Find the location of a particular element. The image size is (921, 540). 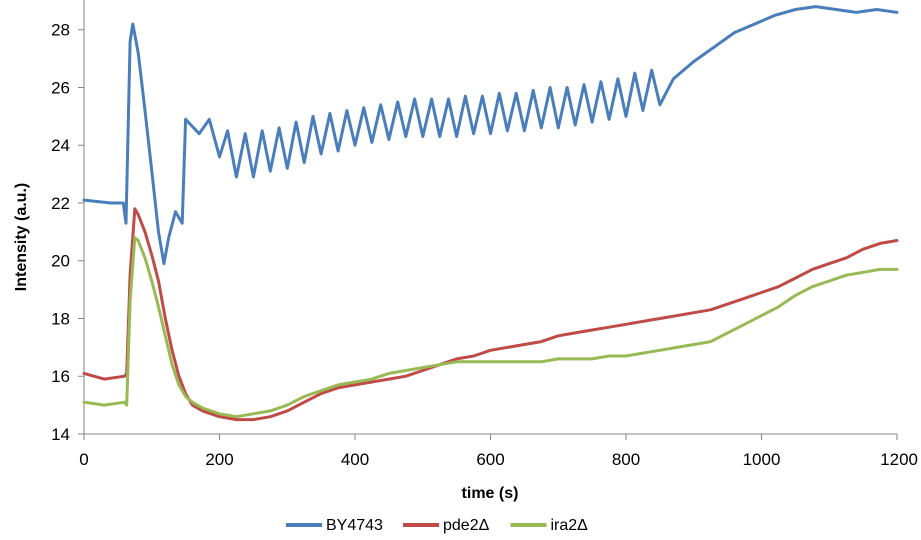

y-tick-label: 28 is located at coordinates (60, 30).